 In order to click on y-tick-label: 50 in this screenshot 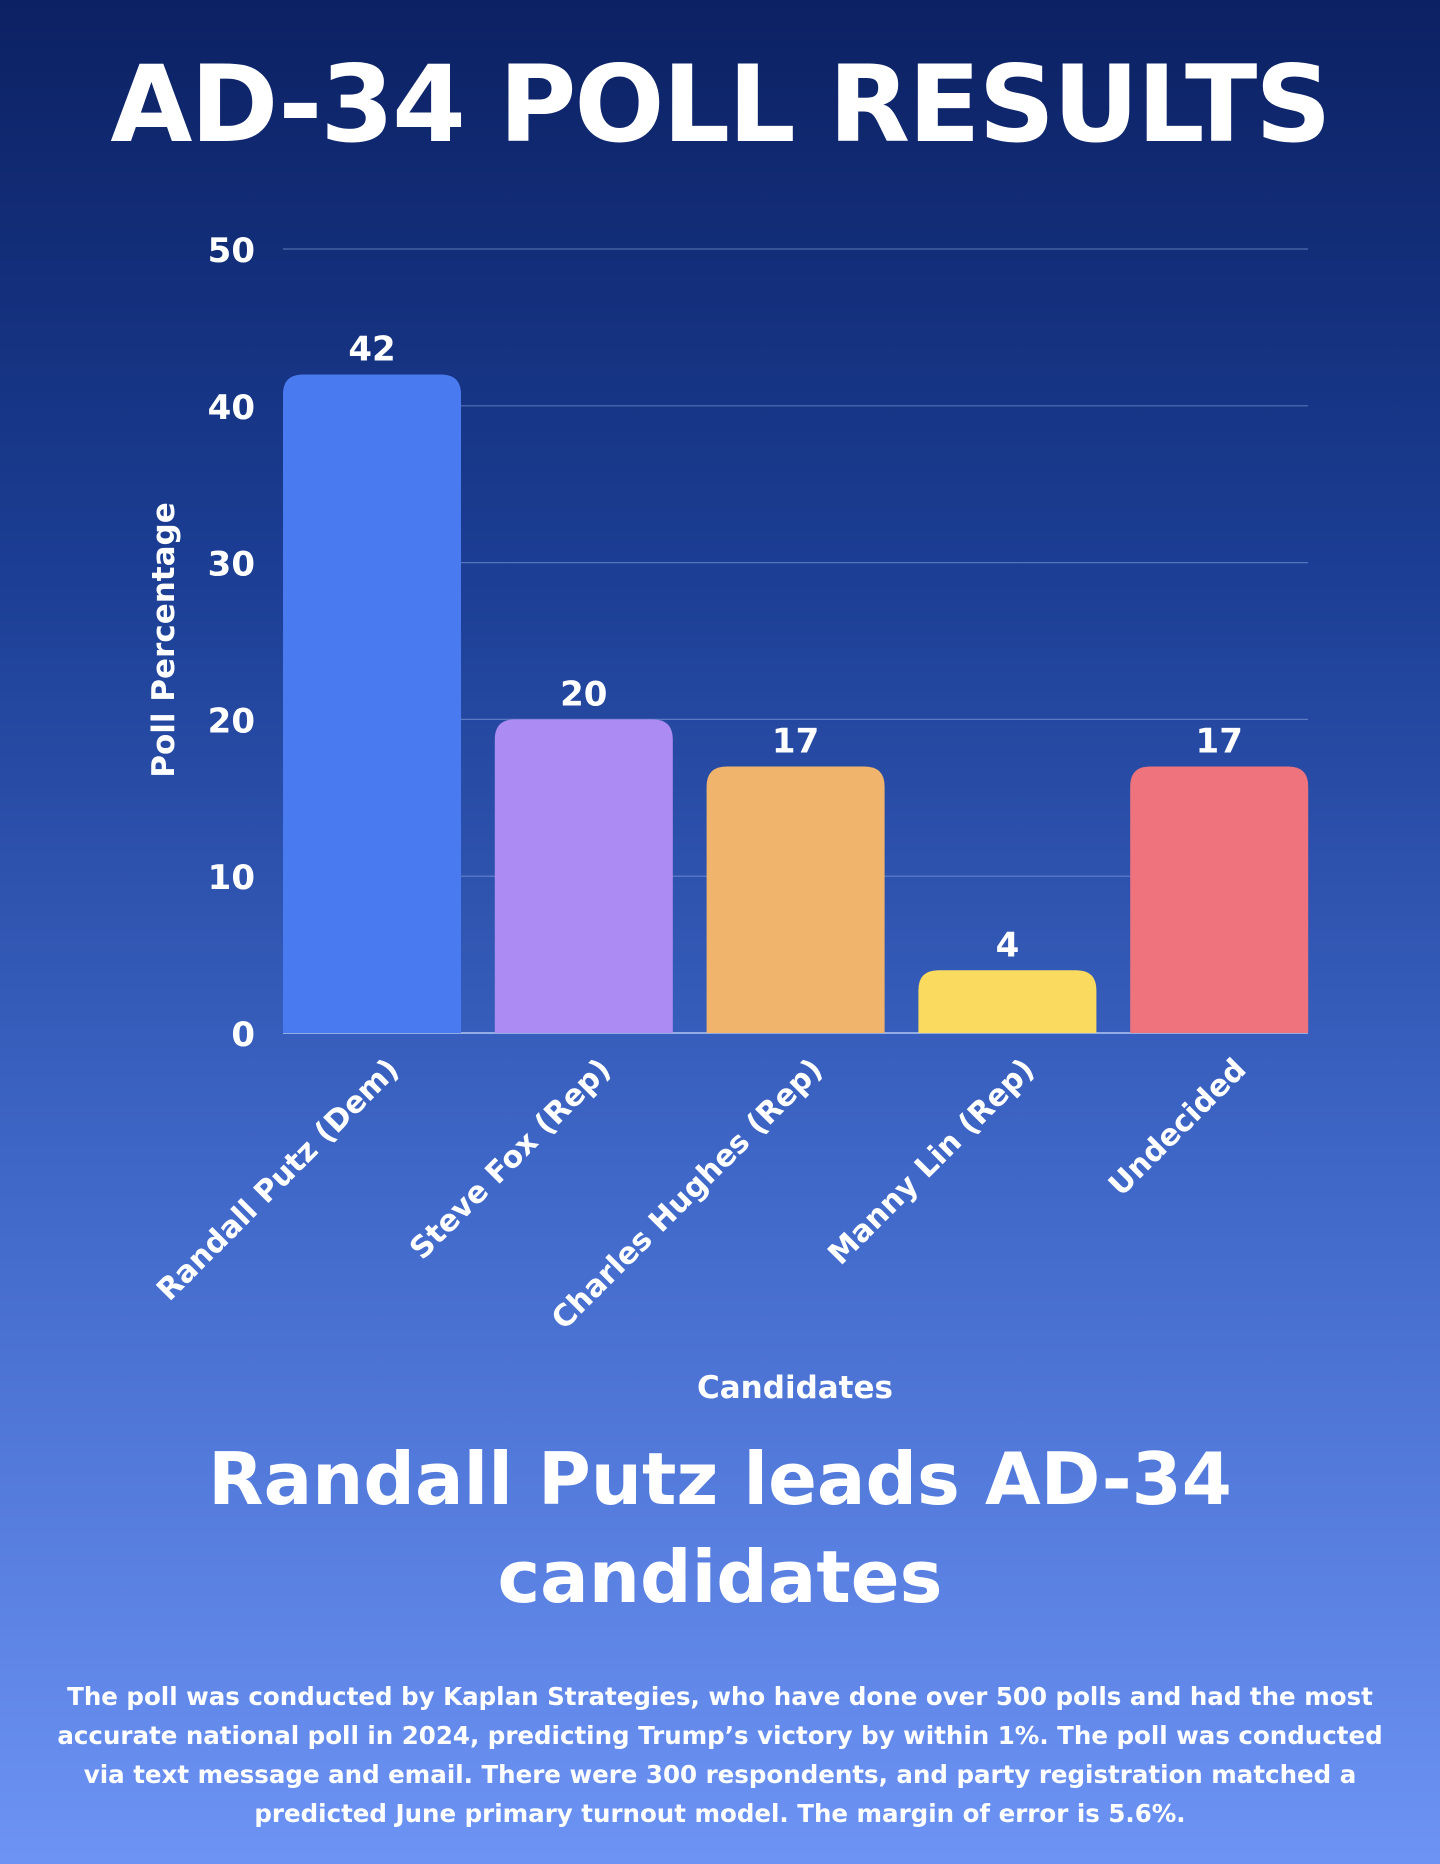, I will do `click(231, 251)`.